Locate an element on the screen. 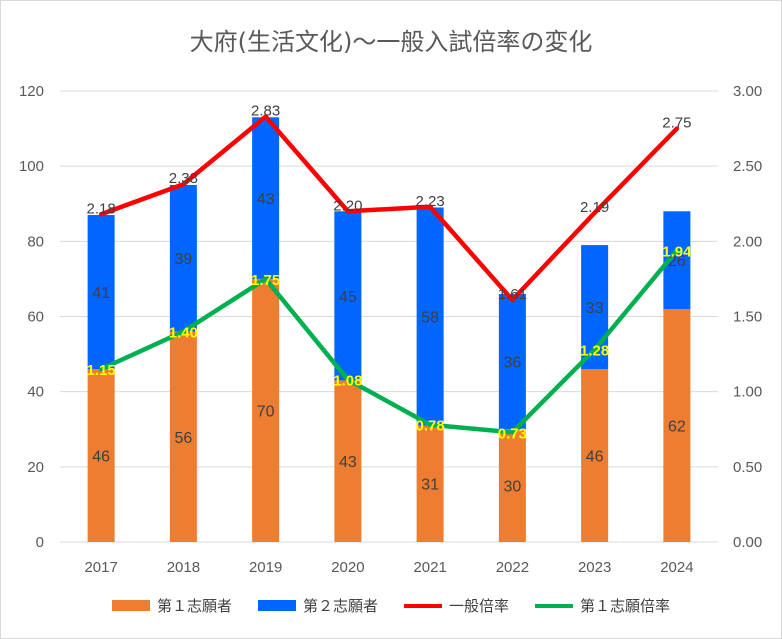  left-axis-tick-label: 40 is located at coordinates (35, 392).